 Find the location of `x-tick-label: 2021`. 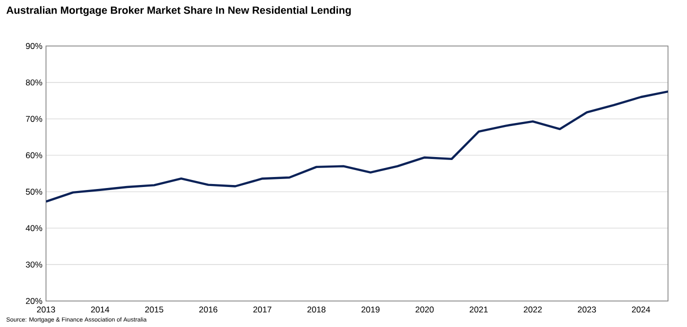

x-tick-label: 2021 is located at coordinates (479, 309).